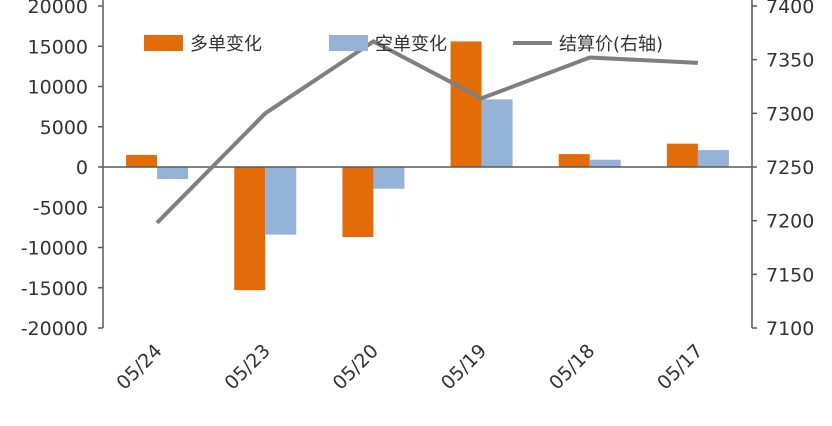 The width and height of the screenshot is (832, 426). What do you see at coordinates (54, 289) in the screenshot?
I see `y-left-tick-label: -15000` at bounding box center [54, 289].